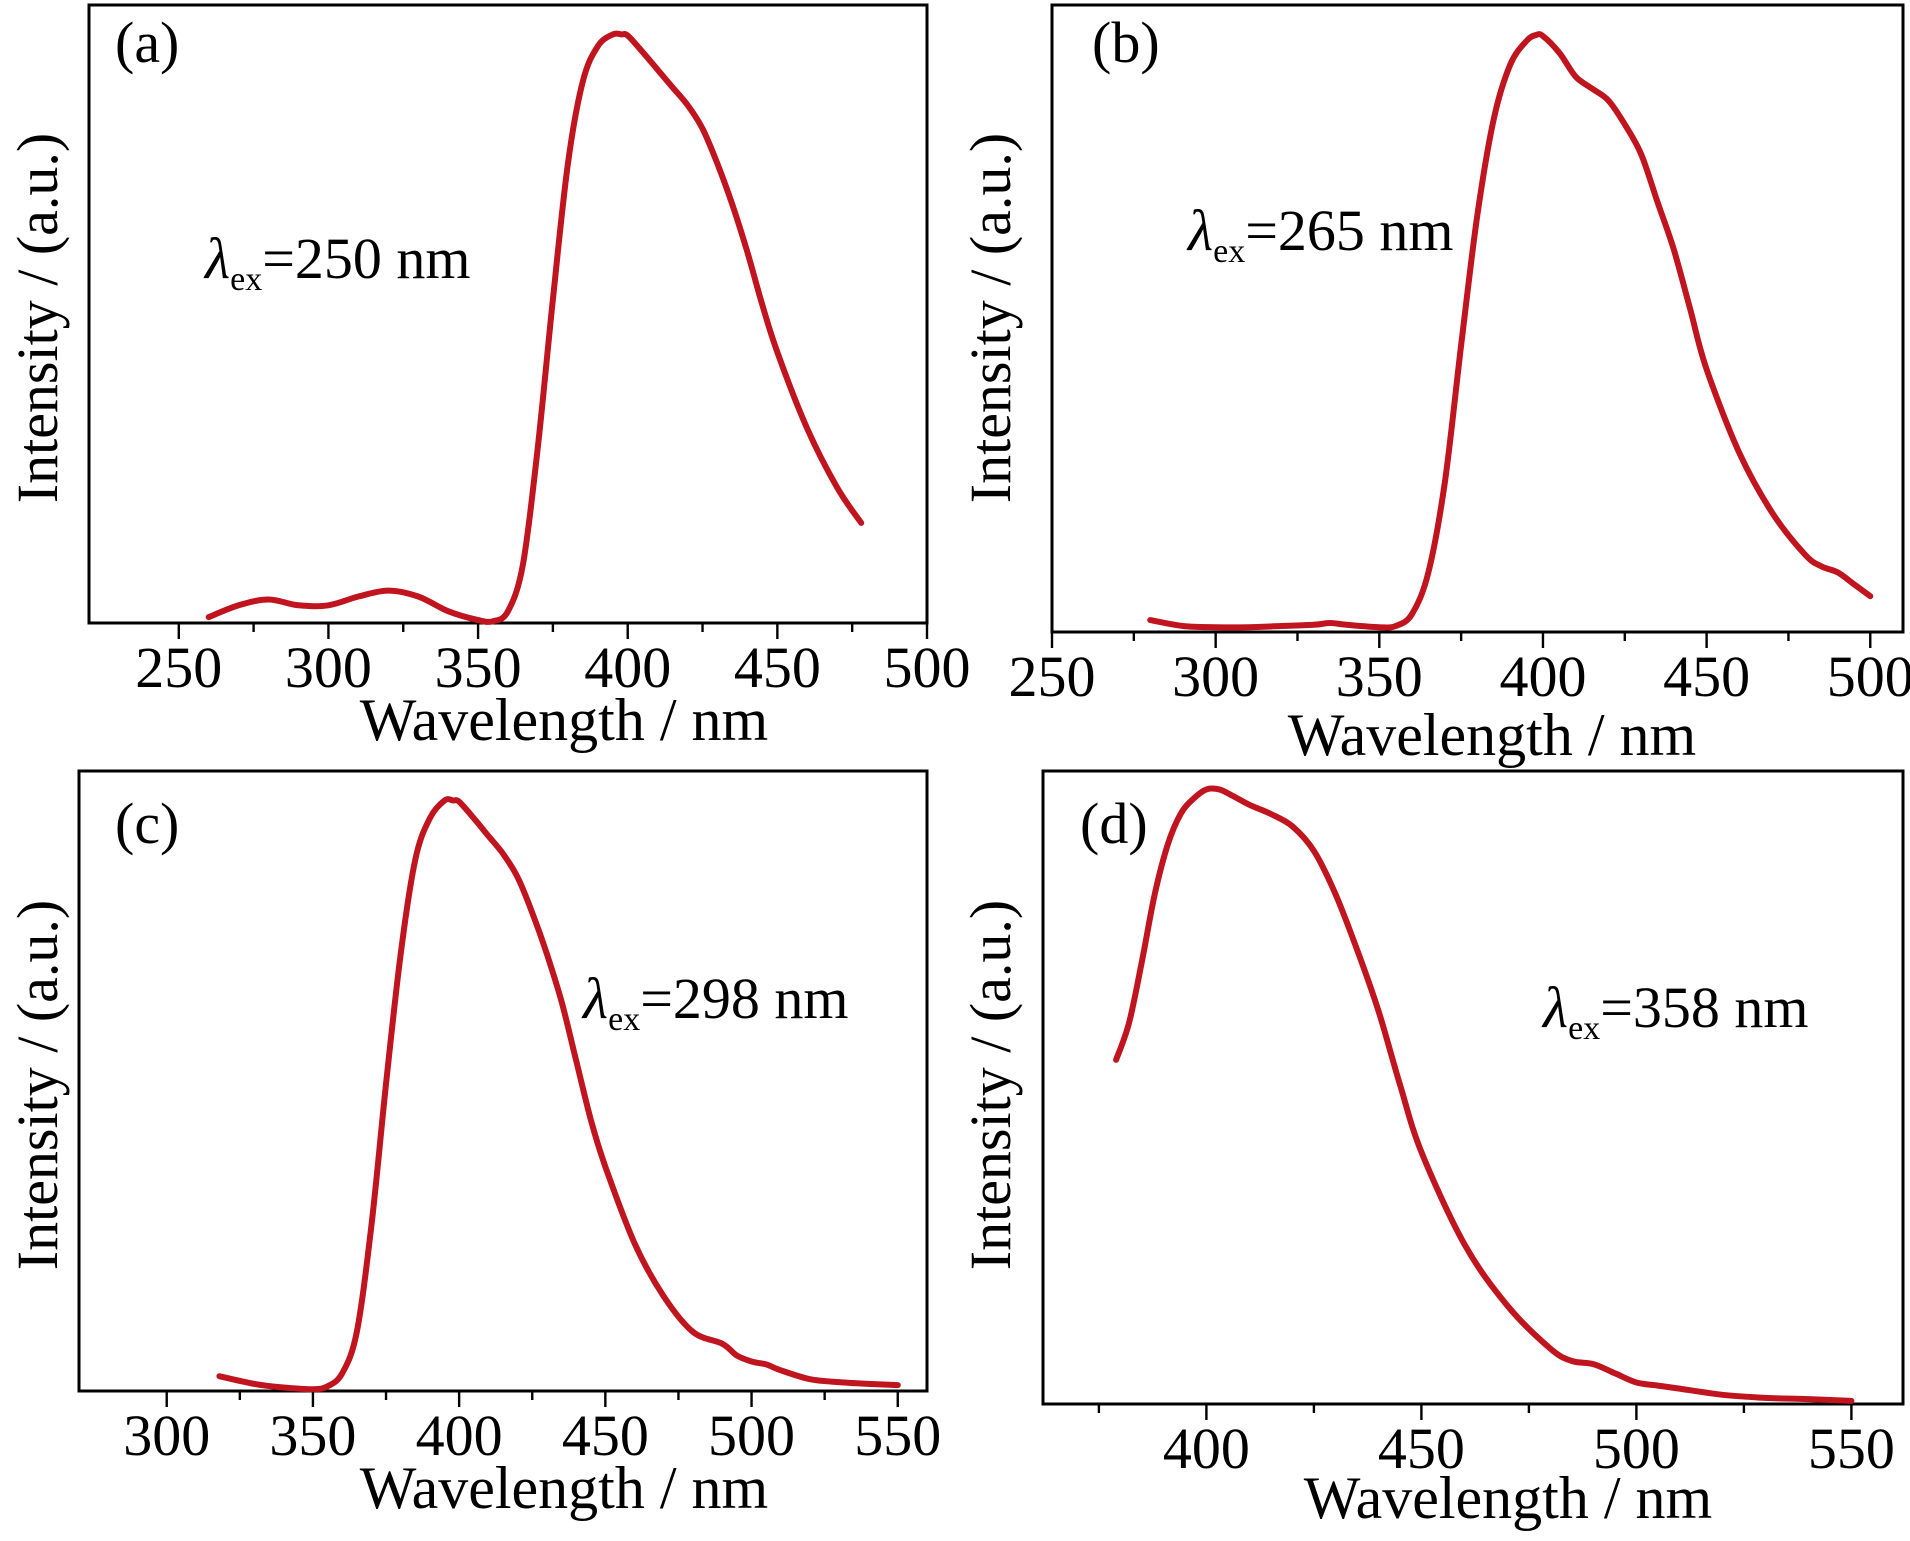 The height and width of the screenshot is (1541, 1910). What do you see at coordinates (744, 998) in the screenshot?
I see `annotation-text: =298 nm` at bounding box center [744, 998].